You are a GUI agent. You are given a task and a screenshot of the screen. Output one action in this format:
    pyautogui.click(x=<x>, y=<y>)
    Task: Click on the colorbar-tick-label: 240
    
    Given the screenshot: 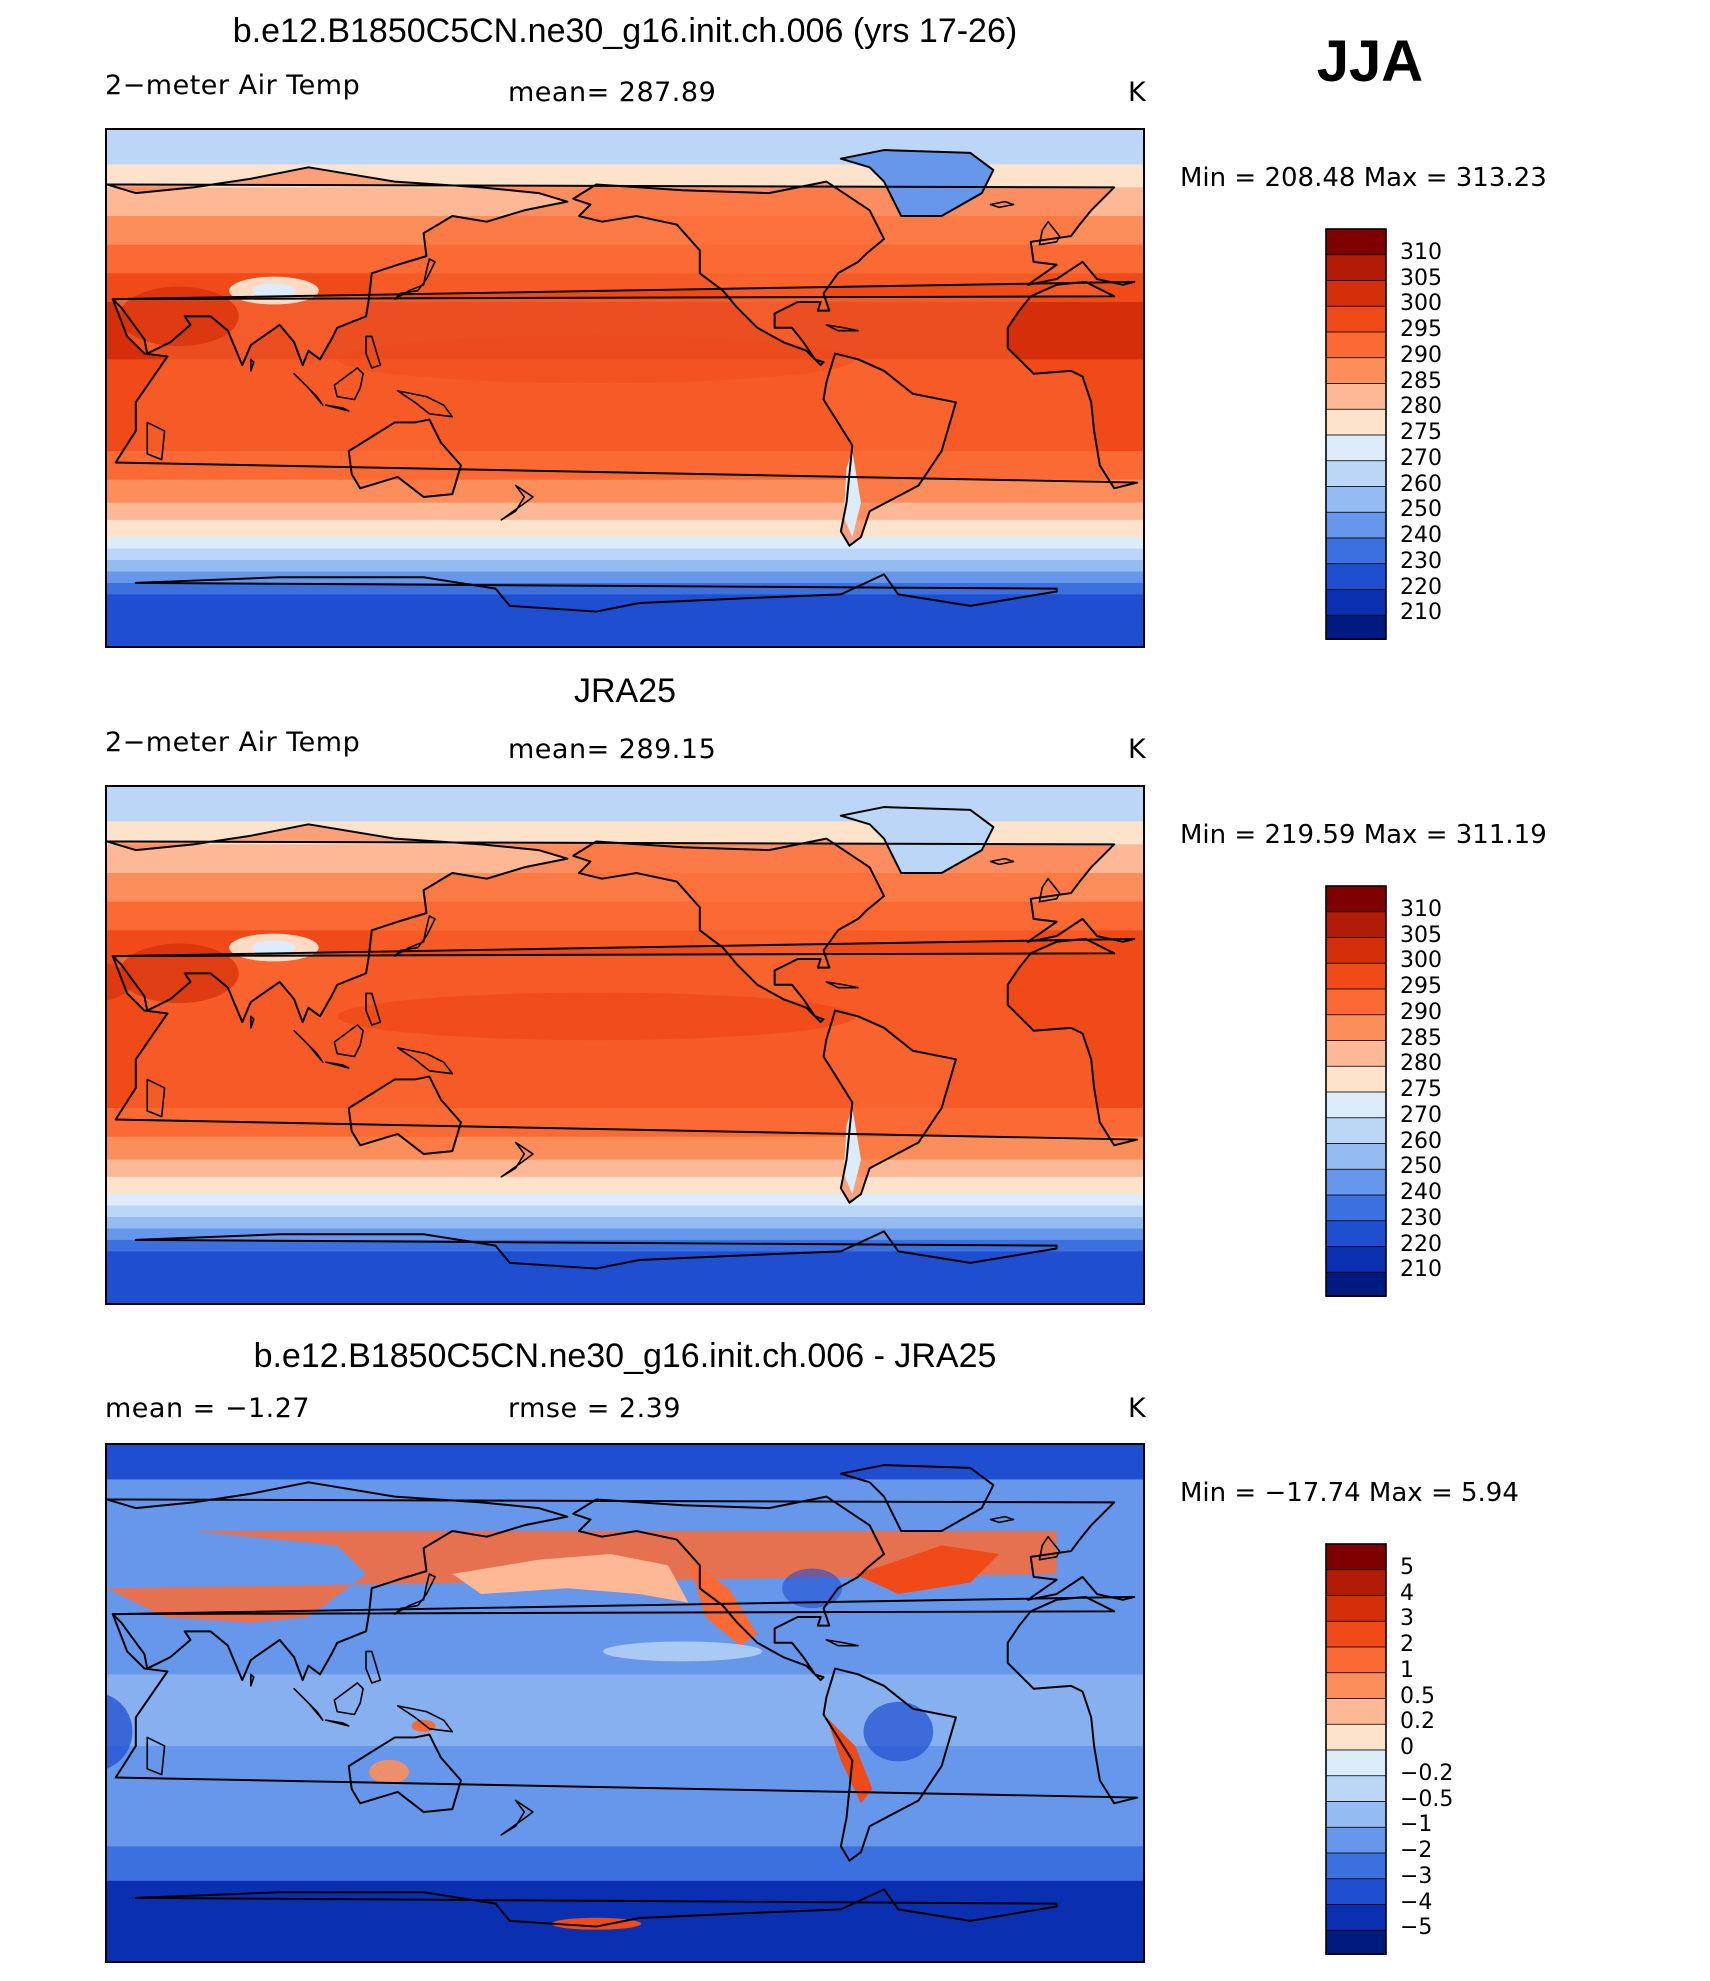 What is the action you would take?
    pyautogui.click(x=1421, y=535)
    